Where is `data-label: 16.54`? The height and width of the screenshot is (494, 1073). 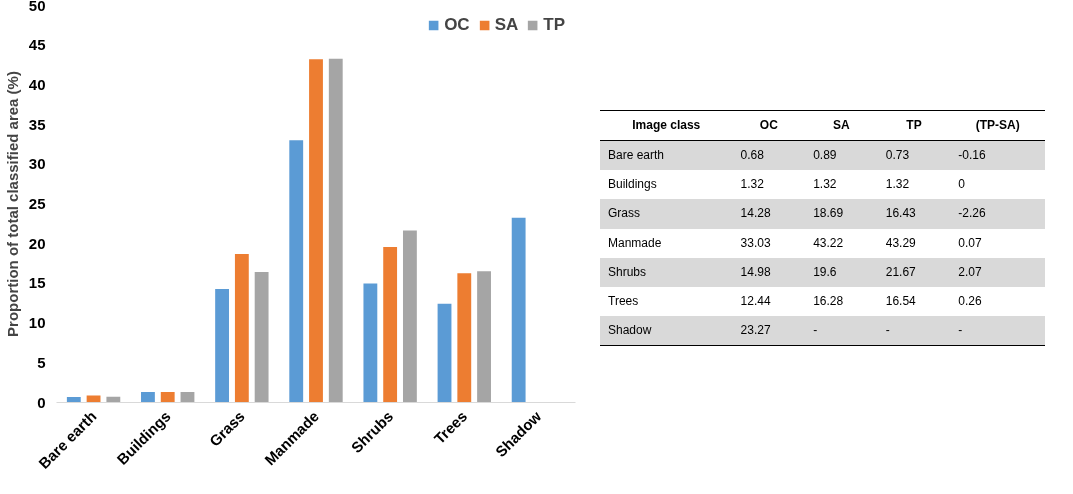
data-label: 16.54 is located at coordinates (900, 301).